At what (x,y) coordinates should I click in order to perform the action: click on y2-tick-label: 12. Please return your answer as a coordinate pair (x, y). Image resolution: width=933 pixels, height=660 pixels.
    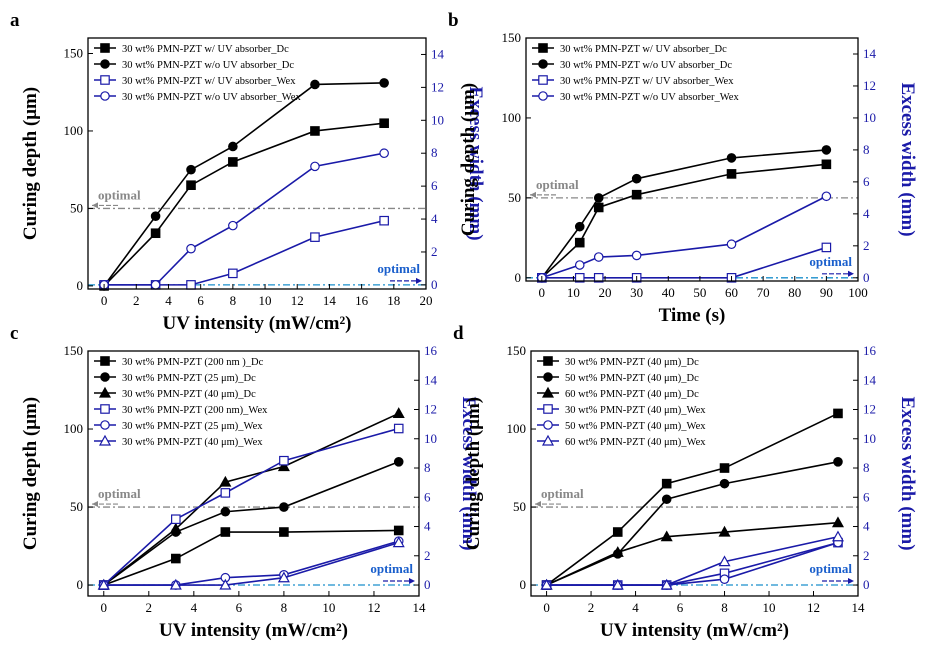
    Looking at the image, I should click on (430, 409).